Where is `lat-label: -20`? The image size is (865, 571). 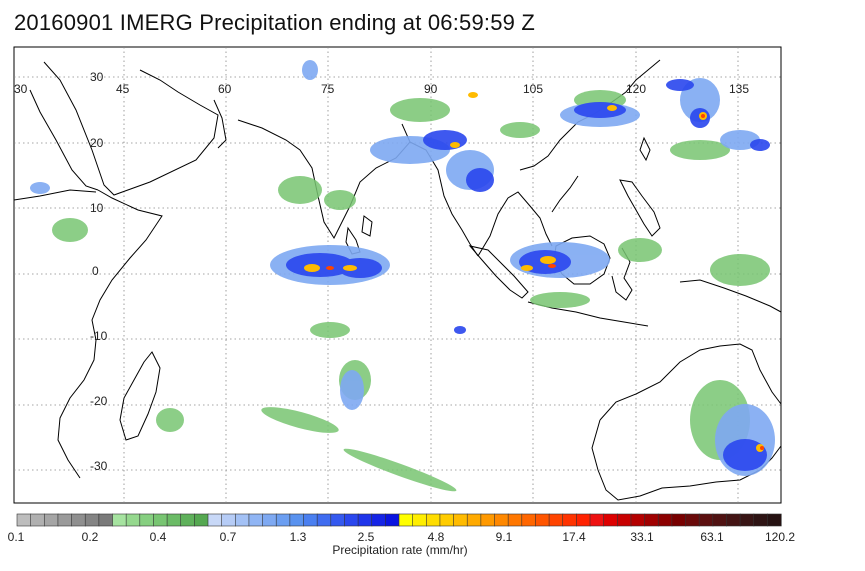
lat-label: -20 is located at coordinates (99, 401).